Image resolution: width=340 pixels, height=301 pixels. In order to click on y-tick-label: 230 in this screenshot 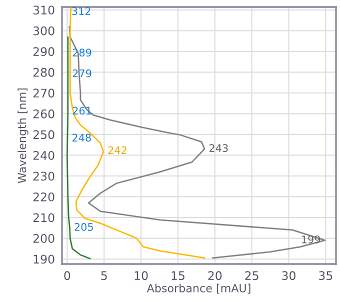, I will do `click(43, 176)`.